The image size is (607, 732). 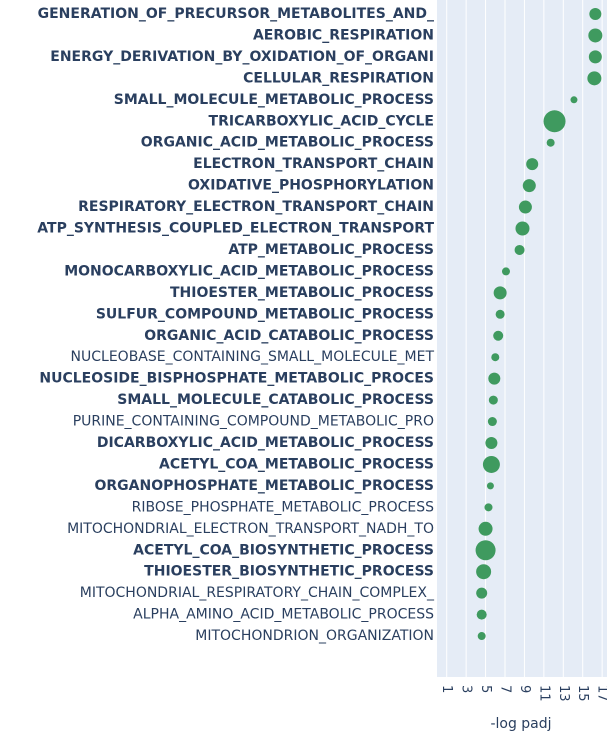 I want to click on x-tick-label: 17, so click(x=601, y=693).